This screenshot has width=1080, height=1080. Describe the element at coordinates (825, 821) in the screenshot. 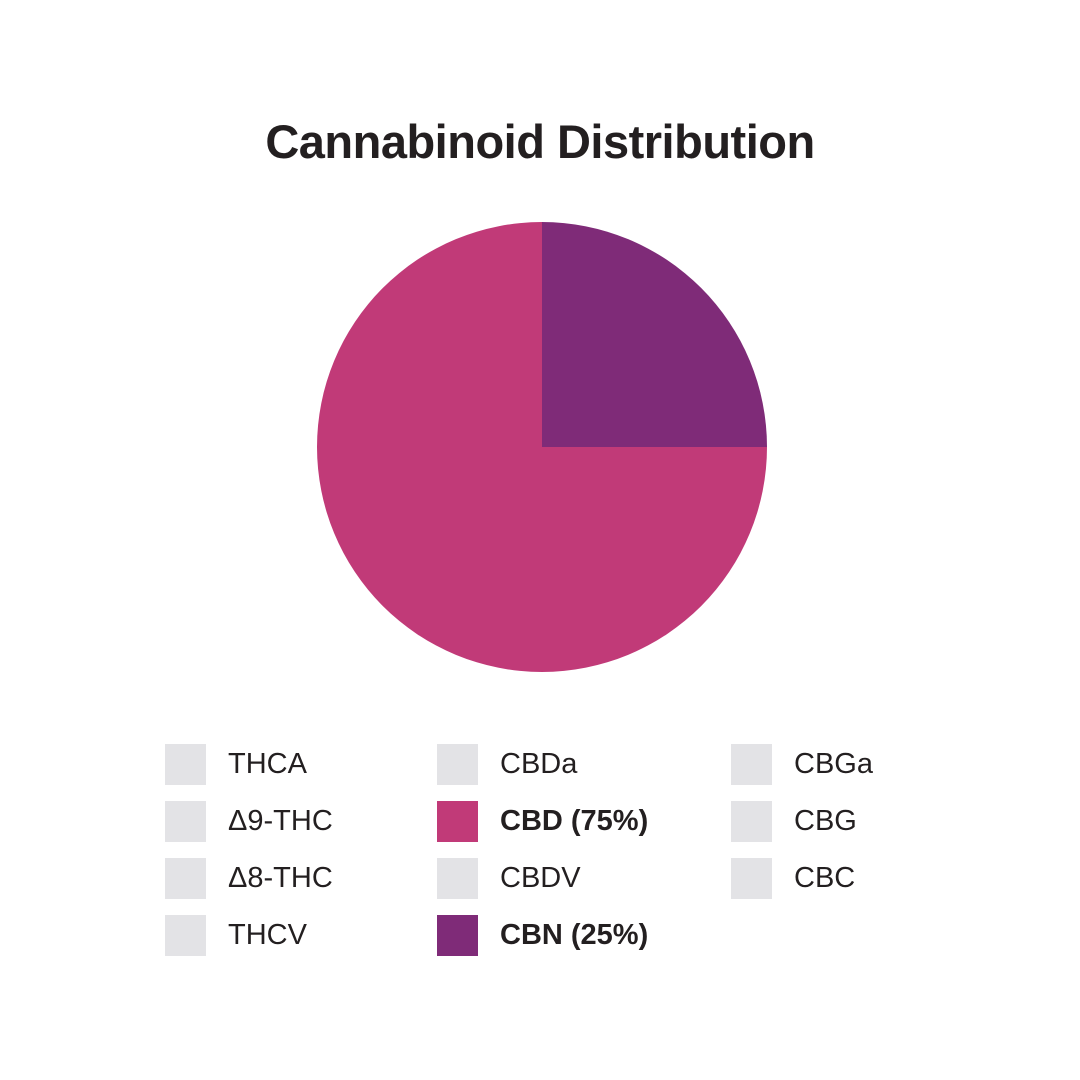

I see `legend-label: CBG` at that location.